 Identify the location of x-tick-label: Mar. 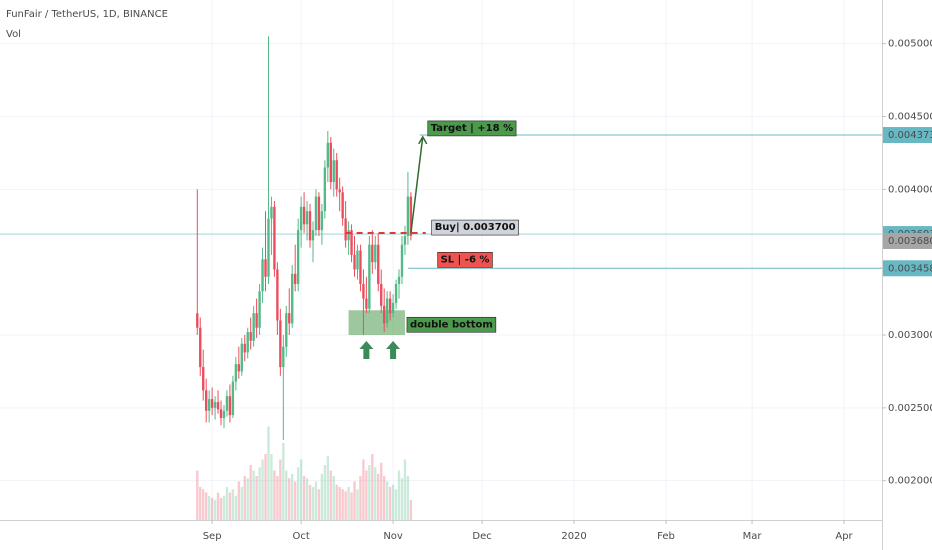
(753, 536).